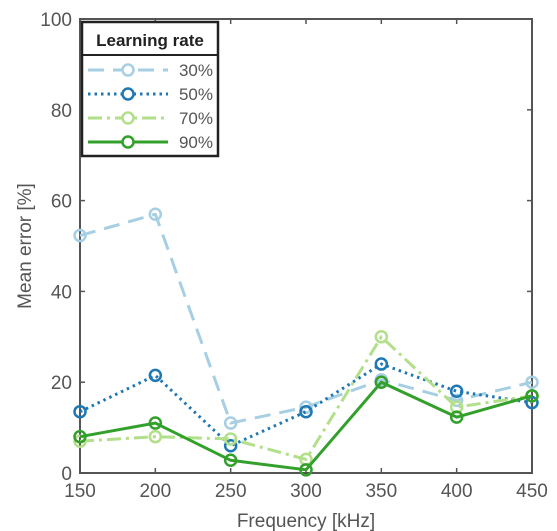  I want to click on legend-box, so click(150, 89).